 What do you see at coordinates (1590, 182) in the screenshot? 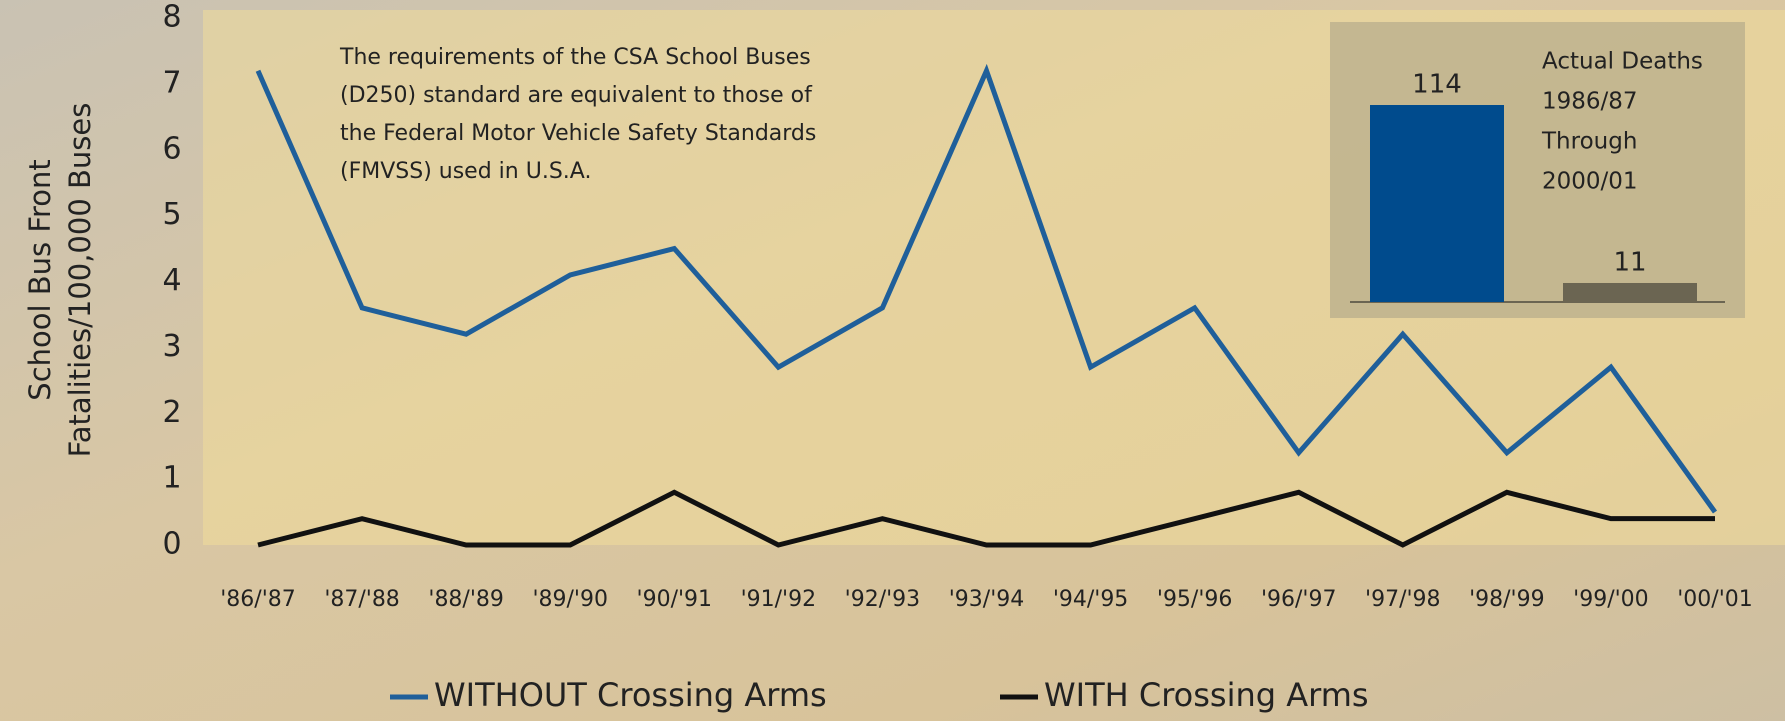
I see `inset-title: 2000/01` at bounding box center [1590, 182].